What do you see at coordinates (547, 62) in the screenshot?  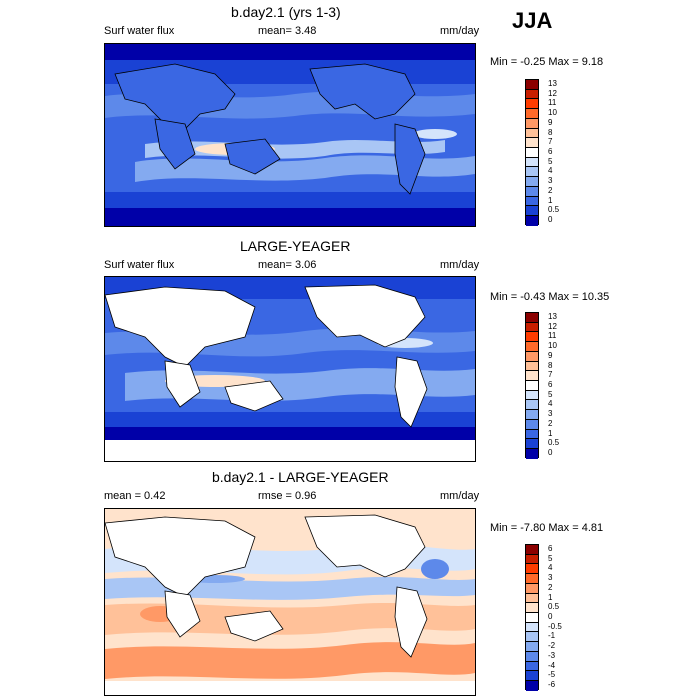 I see `panel1-minmax-label: Min = -0.25 Max = 9.18` at bounding box center [547, 62].